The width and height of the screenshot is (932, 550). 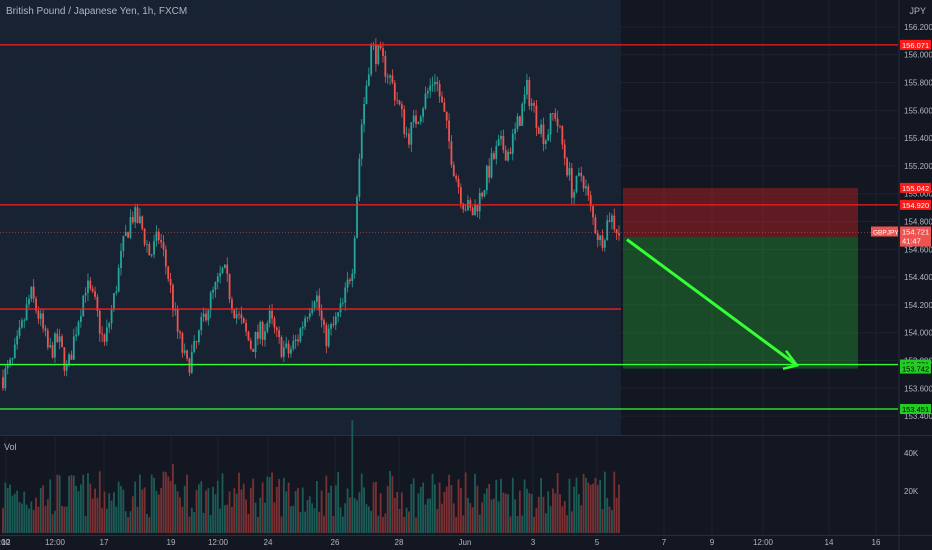 What do you see at coordinates (218, 542) in the screenshot?
I see `time-tick-label: 12:00` at bounding box center [218, 542].